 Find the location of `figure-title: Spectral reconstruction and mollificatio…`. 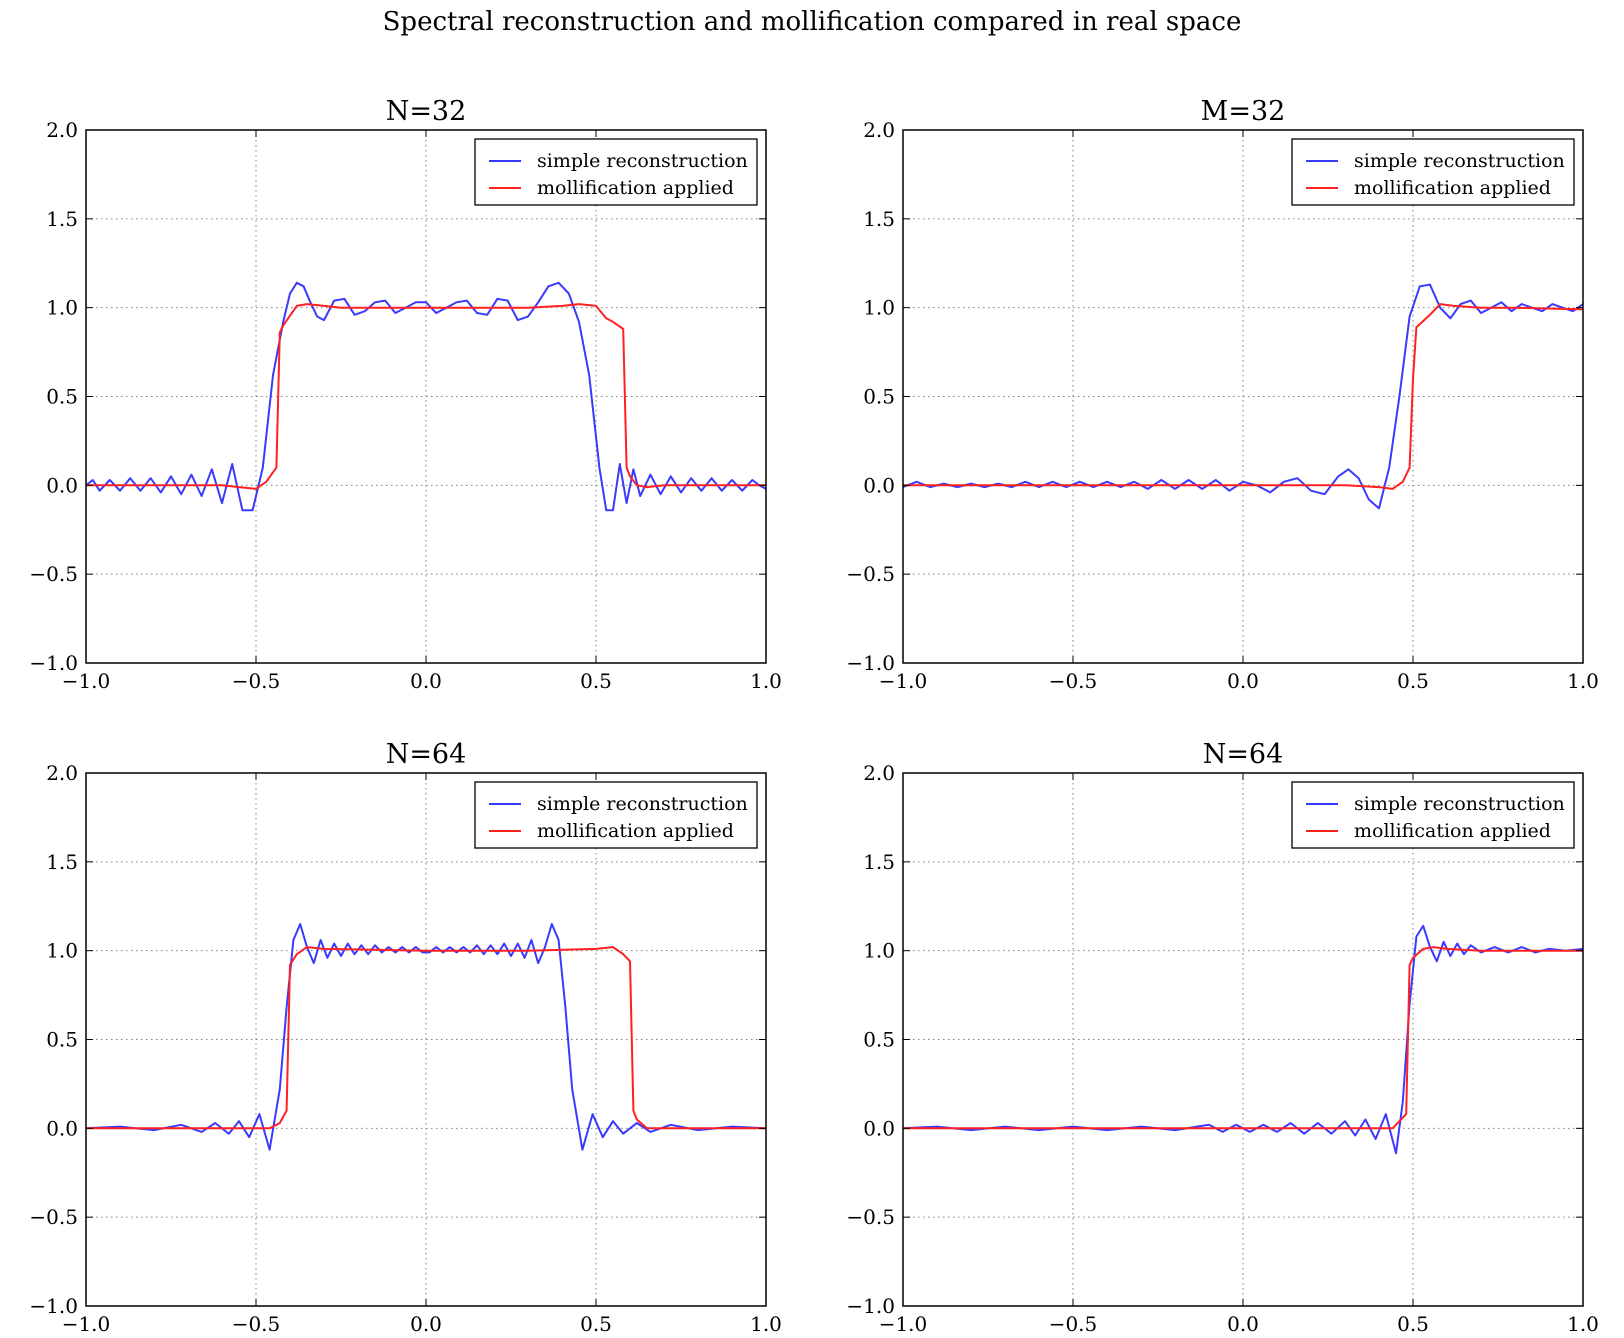

figure-title: Spectral reconstruction and mollificatio… is located at coordinates (812, 22).